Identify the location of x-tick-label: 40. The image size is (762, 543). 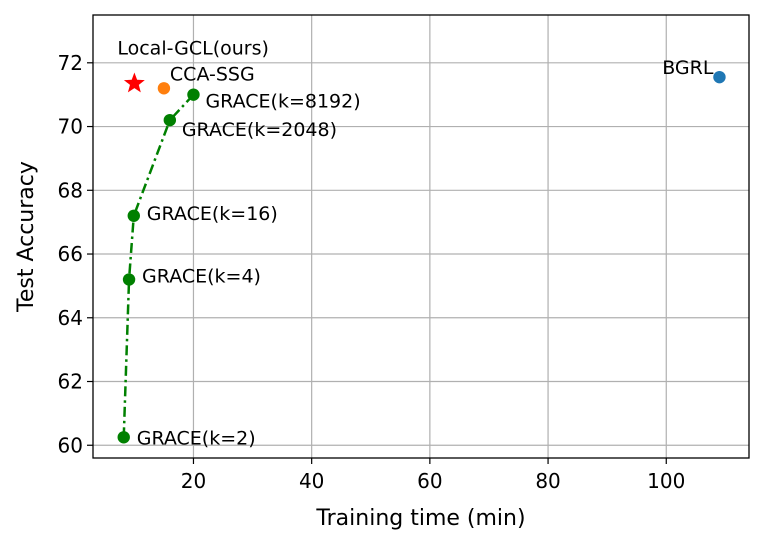
(311, 481).